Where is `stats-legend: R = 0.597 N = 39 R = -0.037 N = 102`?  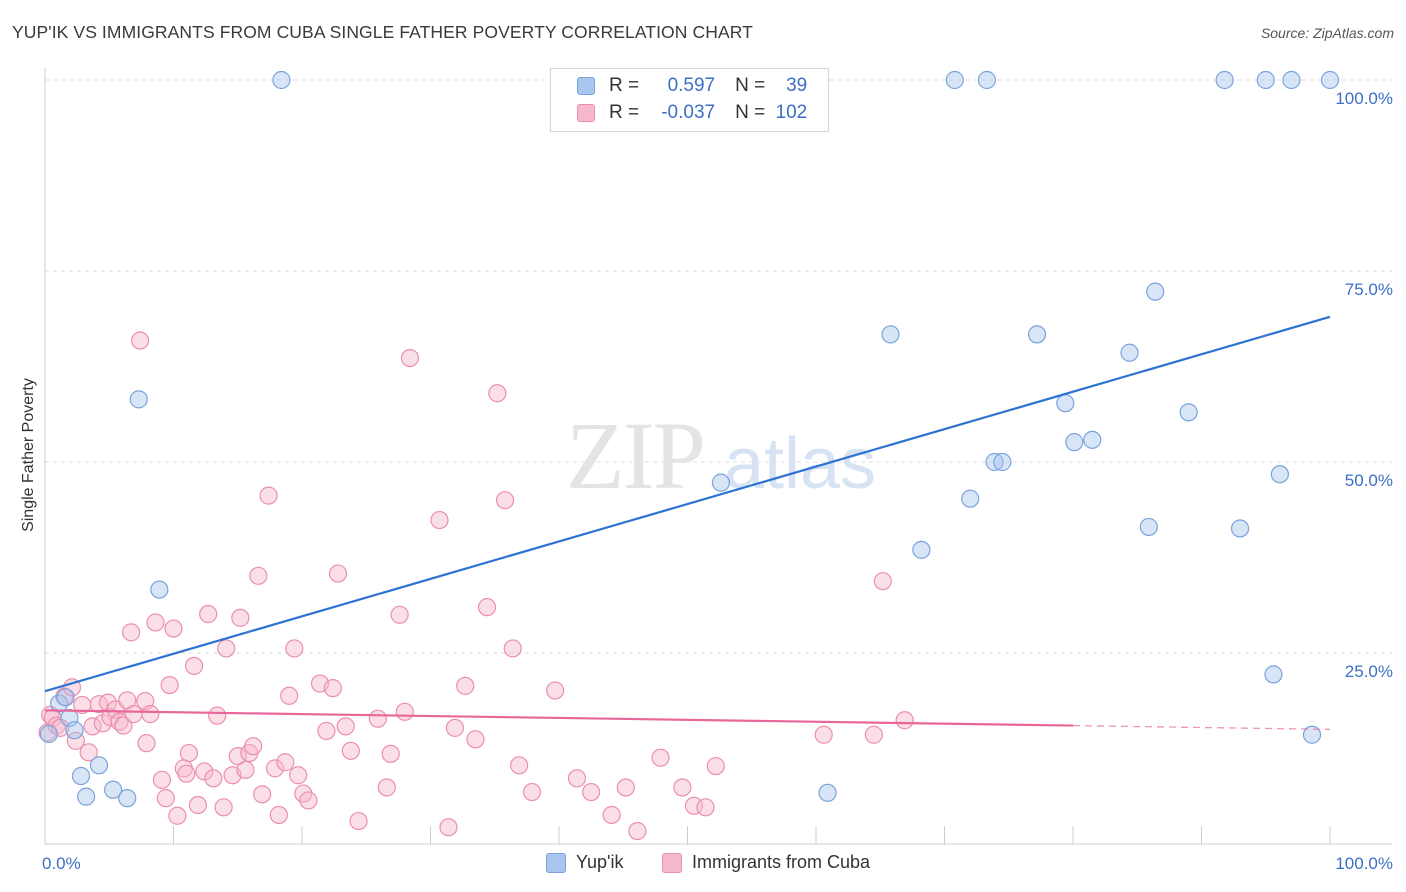
stats-legend: R = 0.597 N = 39 R = -0.037 N = 102 is located at coordinates (689, 100).